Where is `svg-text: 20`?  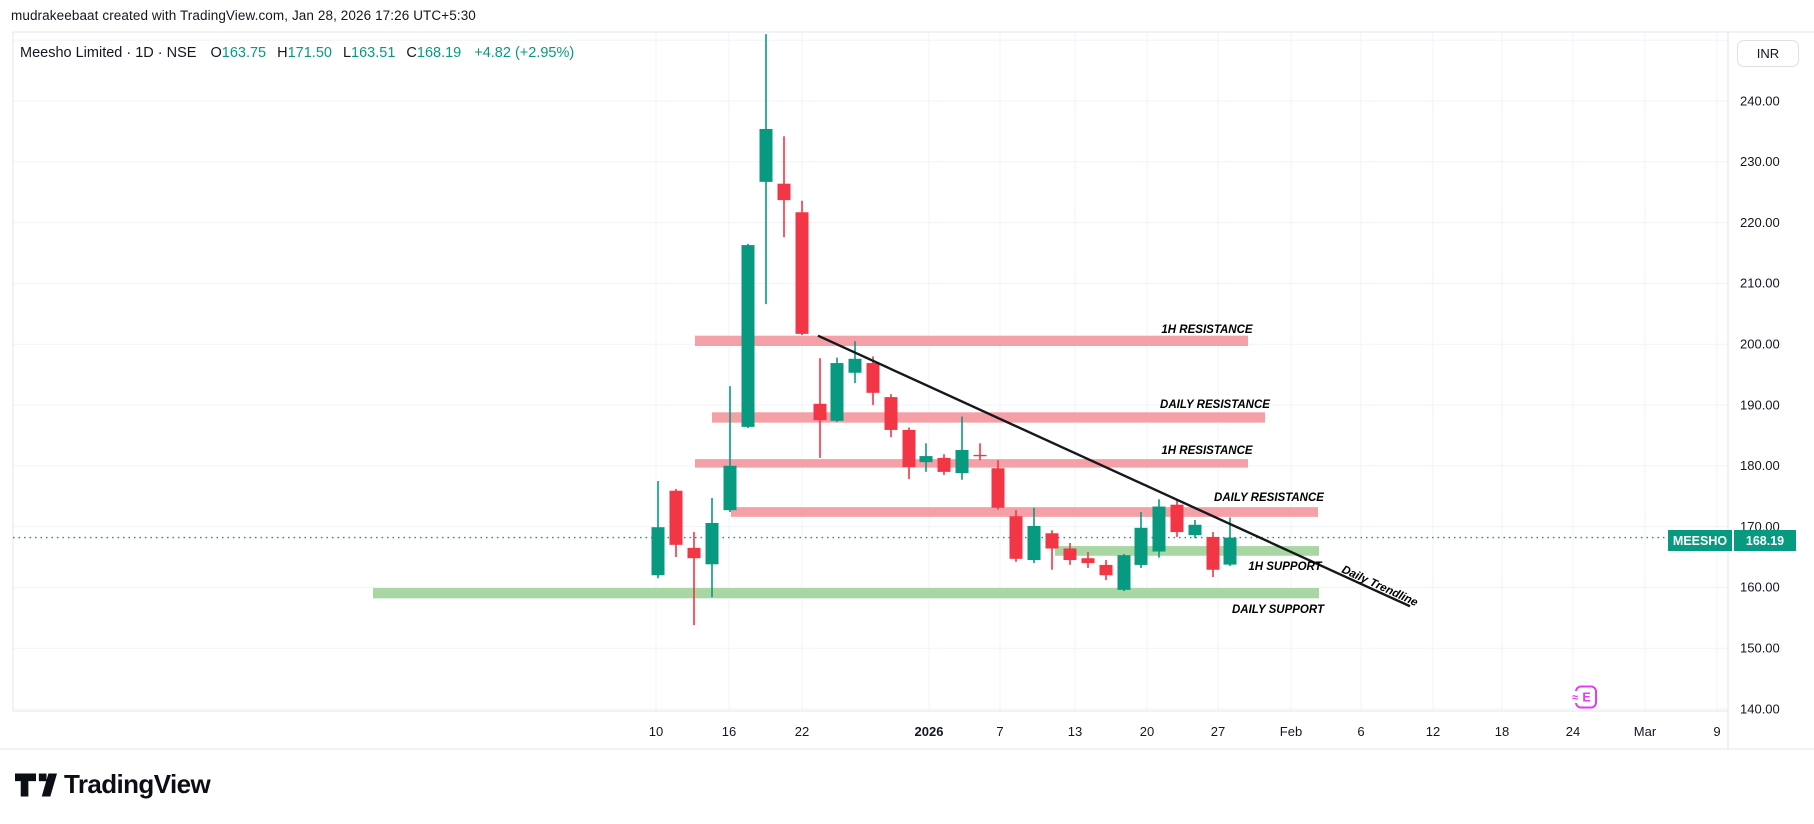 svg-text: 20 is located at coordinates (1147, 731).